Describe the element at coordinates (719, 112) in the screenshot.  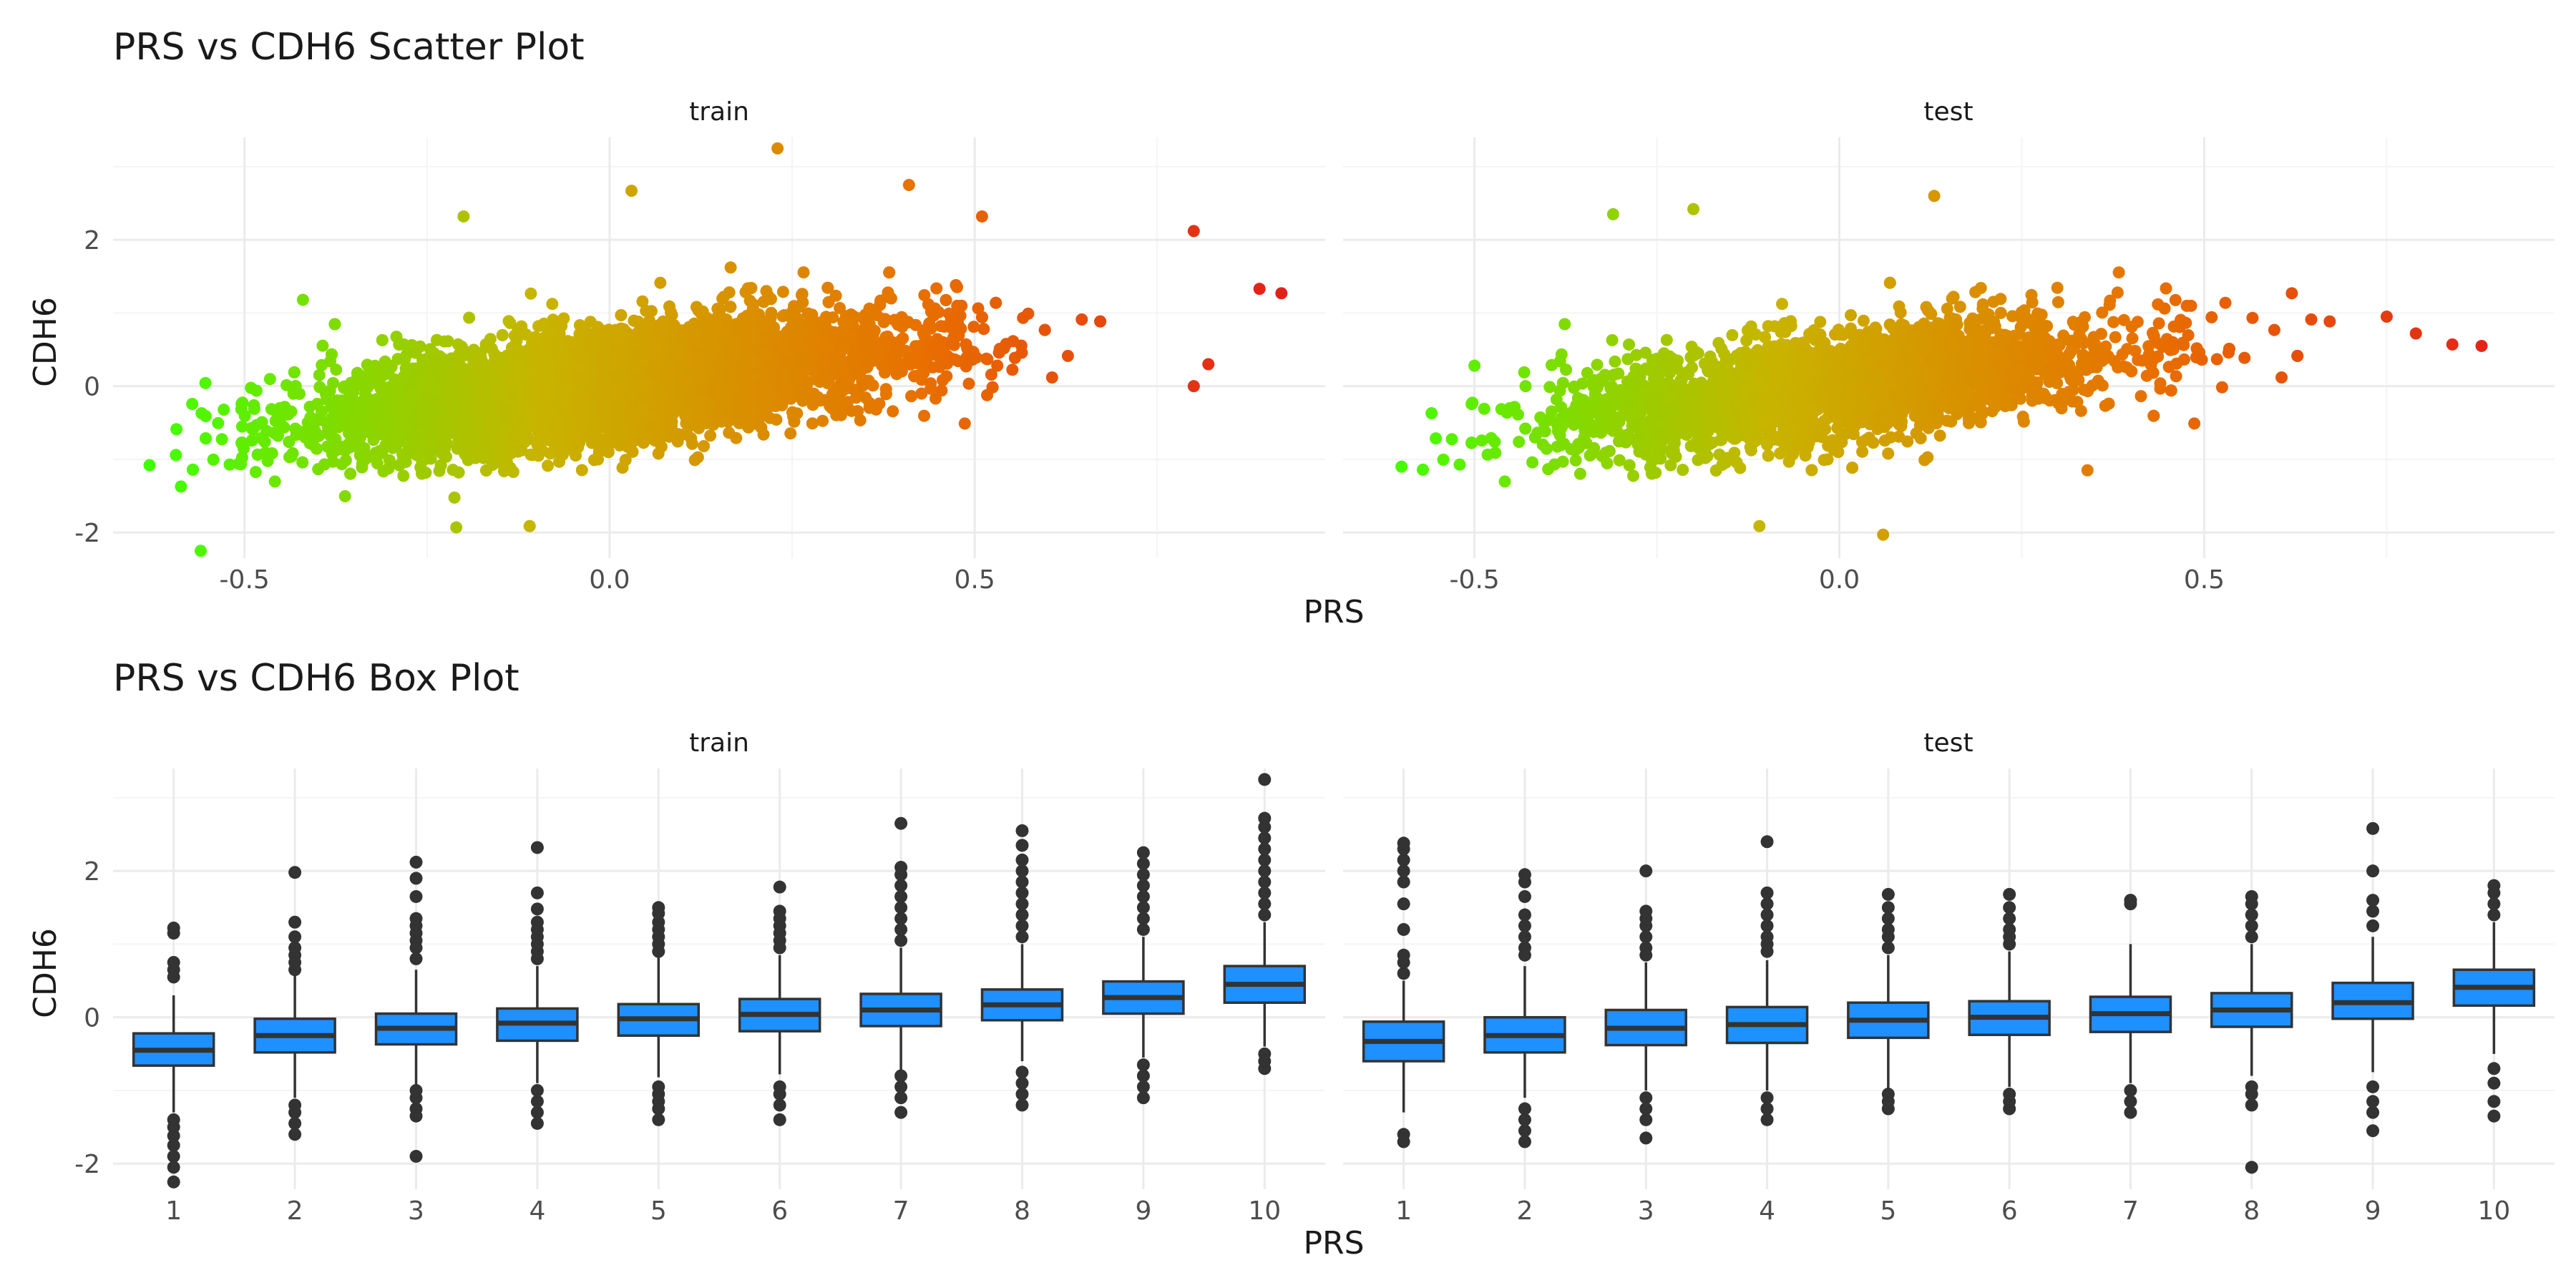
I see `scatter-panel-label-train: train` at that location.